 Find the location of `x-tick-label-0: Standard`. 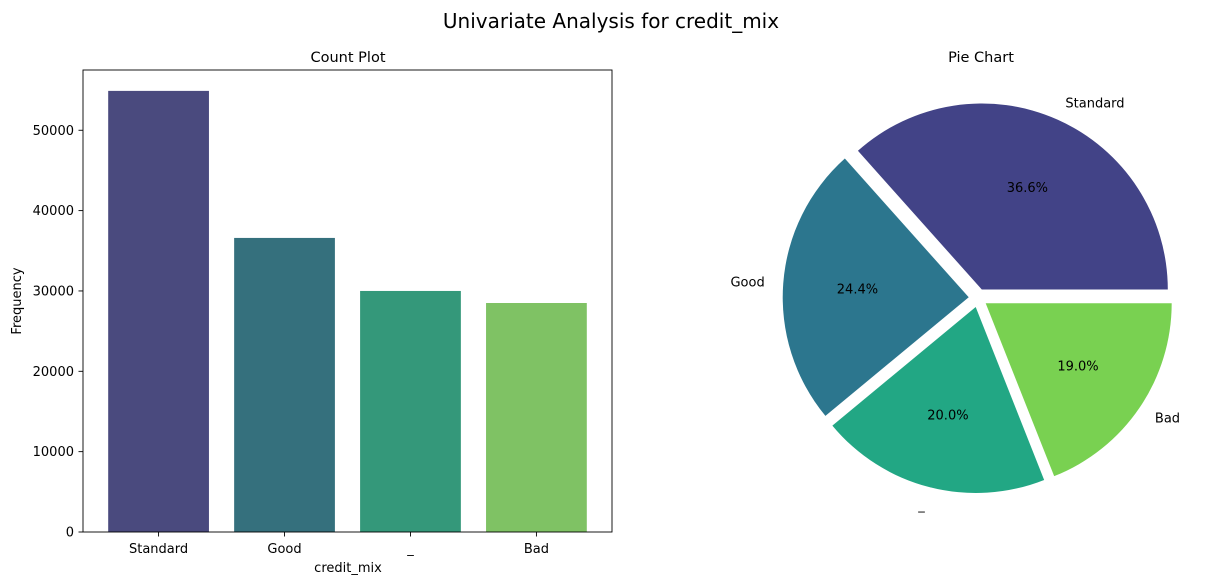

x-tick-label-0: Standard is located at coordinates (158, 549).